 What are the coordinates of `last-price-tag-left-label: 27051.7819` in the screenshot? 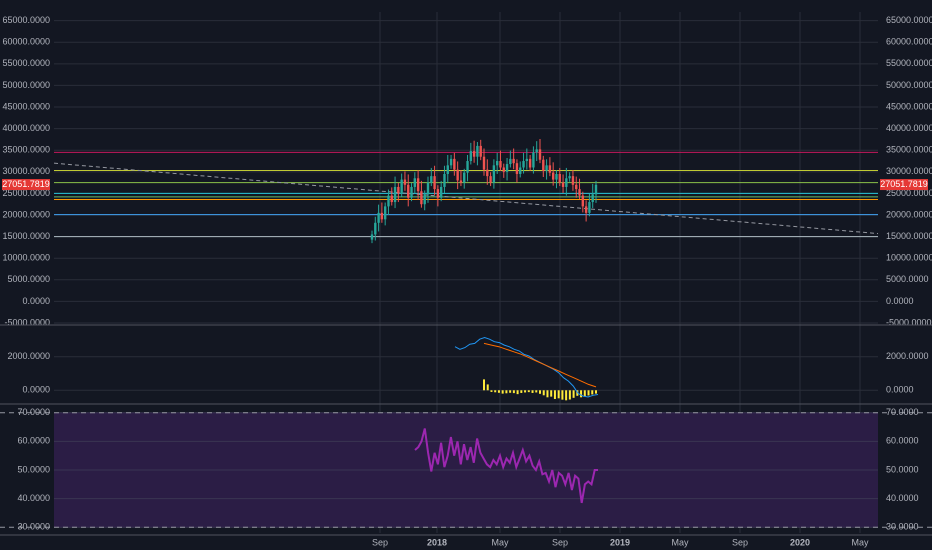 It's located at (26, 184).